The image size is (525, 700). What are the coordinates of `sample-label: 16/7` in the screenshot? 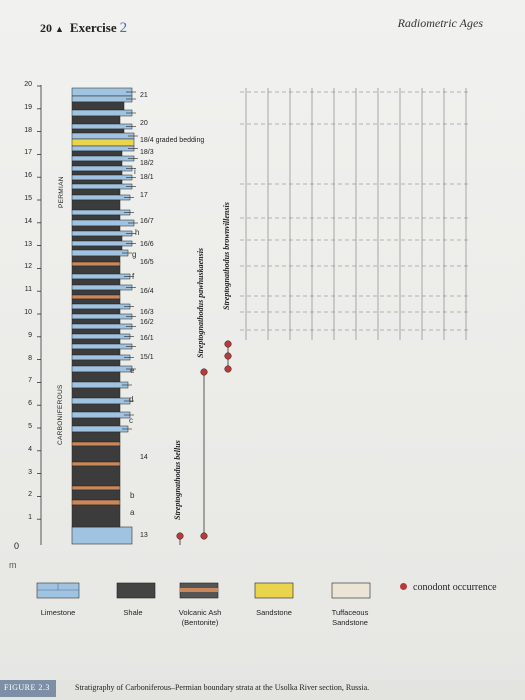 It's located at (147, 221).